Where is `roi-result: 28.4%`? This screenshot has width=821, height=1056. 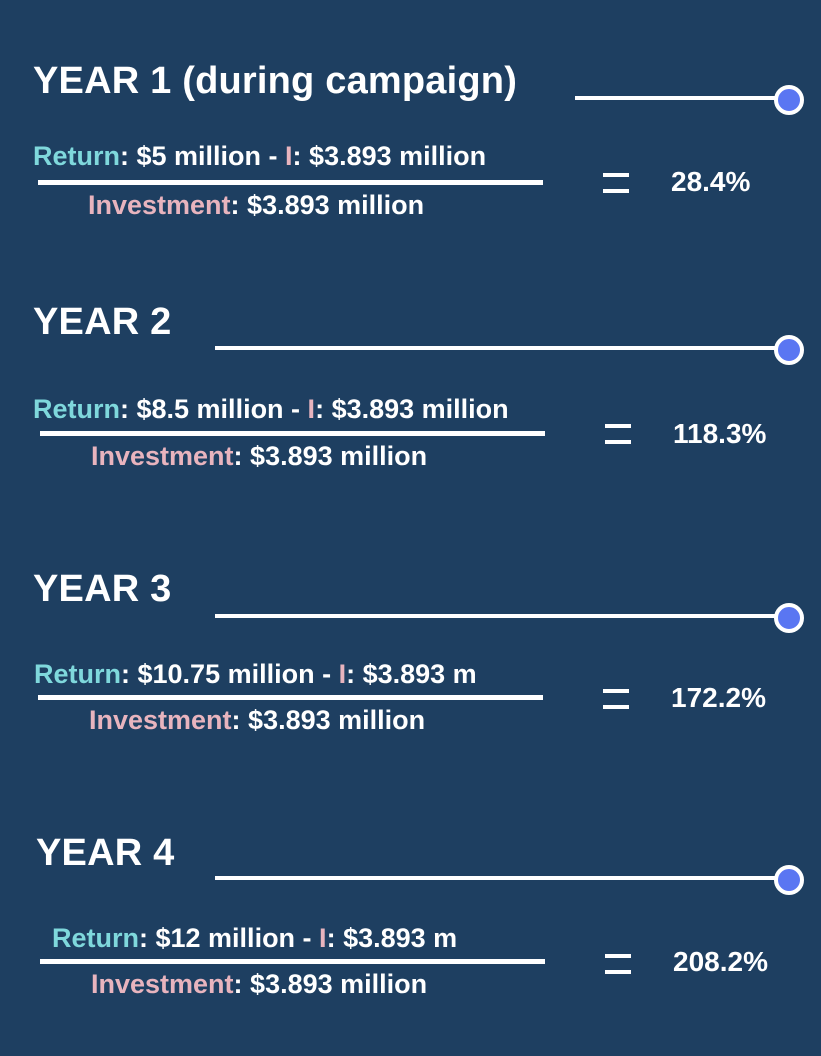
roi-result: 28.4% is located at coordinates (711, 181).